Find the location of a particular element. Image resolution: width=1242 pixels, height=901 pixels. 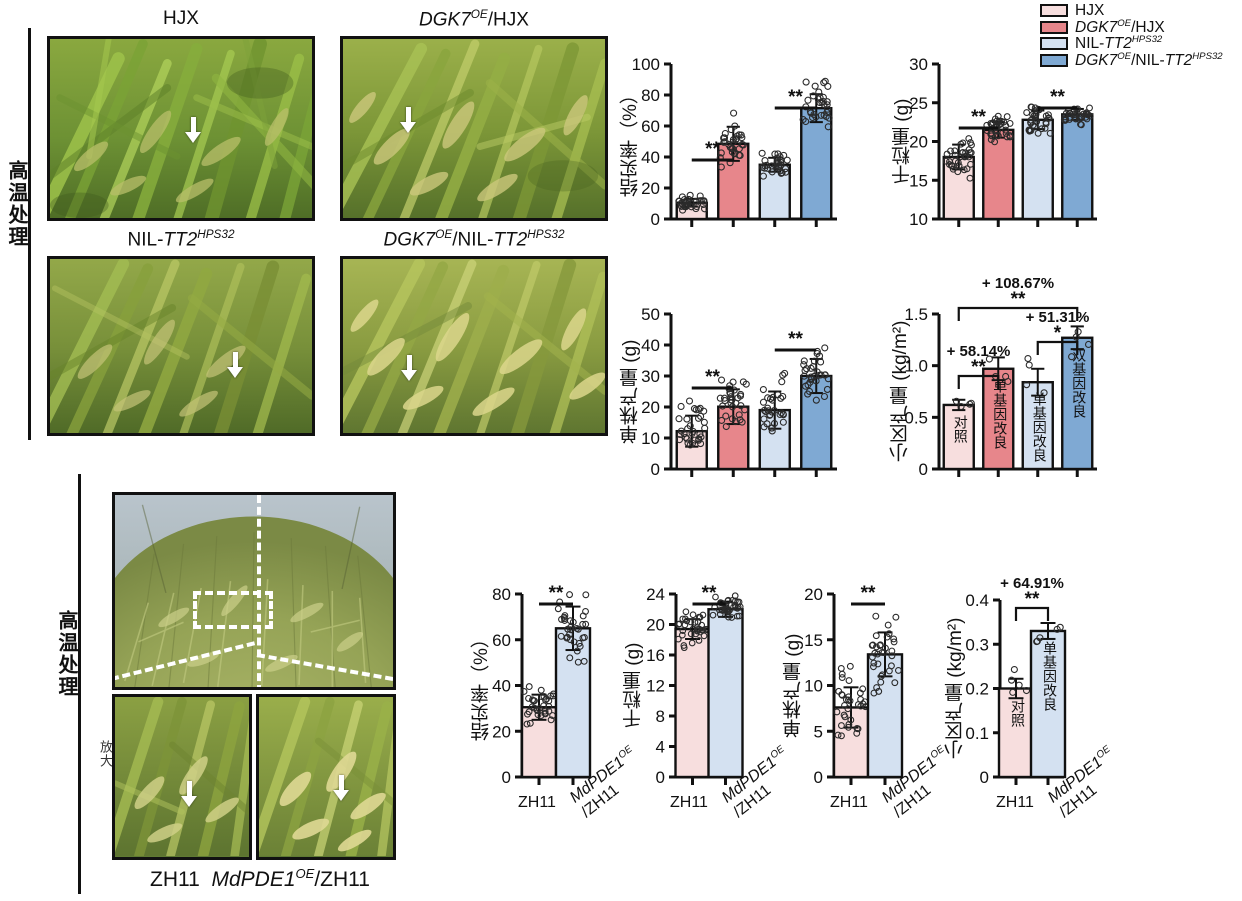

photo-title-dgk7-nil-tt2: DGK7OE/NIL-TT2HPS32 is located at coordinates (474, 239).